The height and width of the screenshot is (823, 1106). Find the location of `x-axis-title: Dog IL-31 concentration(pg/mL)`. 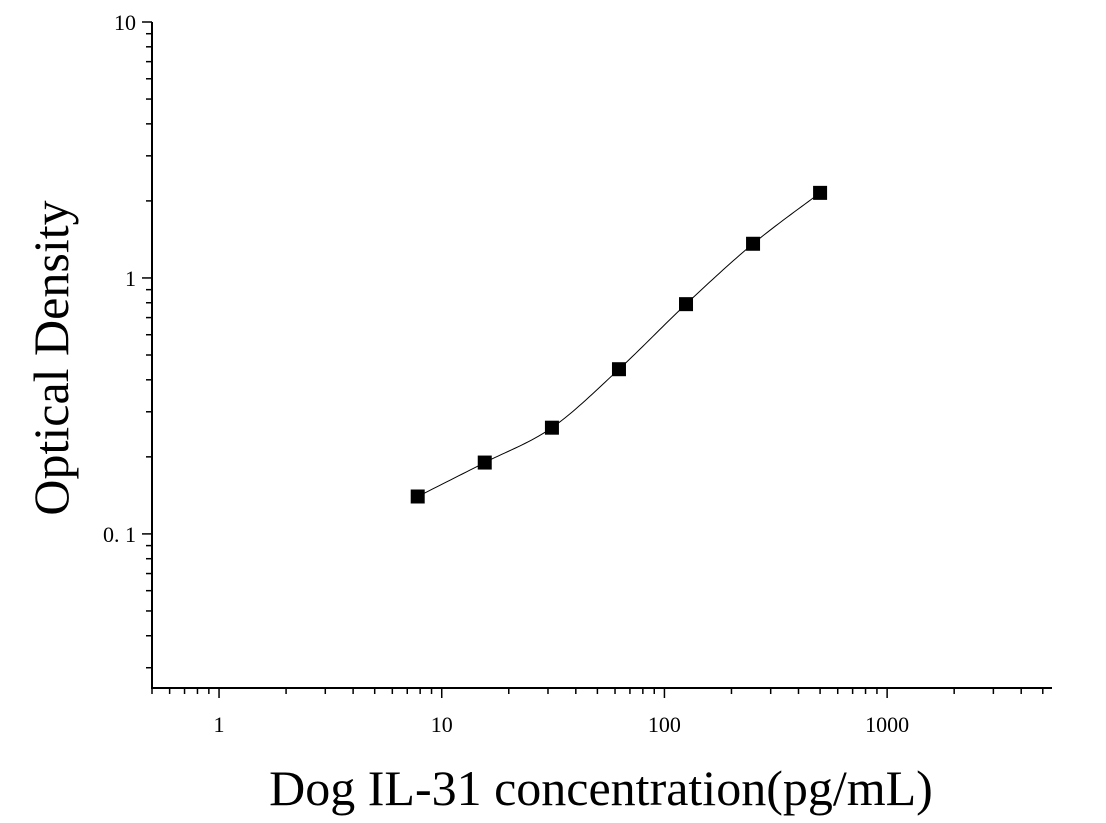

x-axis-title: Dog IL-31 concentration(pg/mL) is located at coordinates (601, 788).